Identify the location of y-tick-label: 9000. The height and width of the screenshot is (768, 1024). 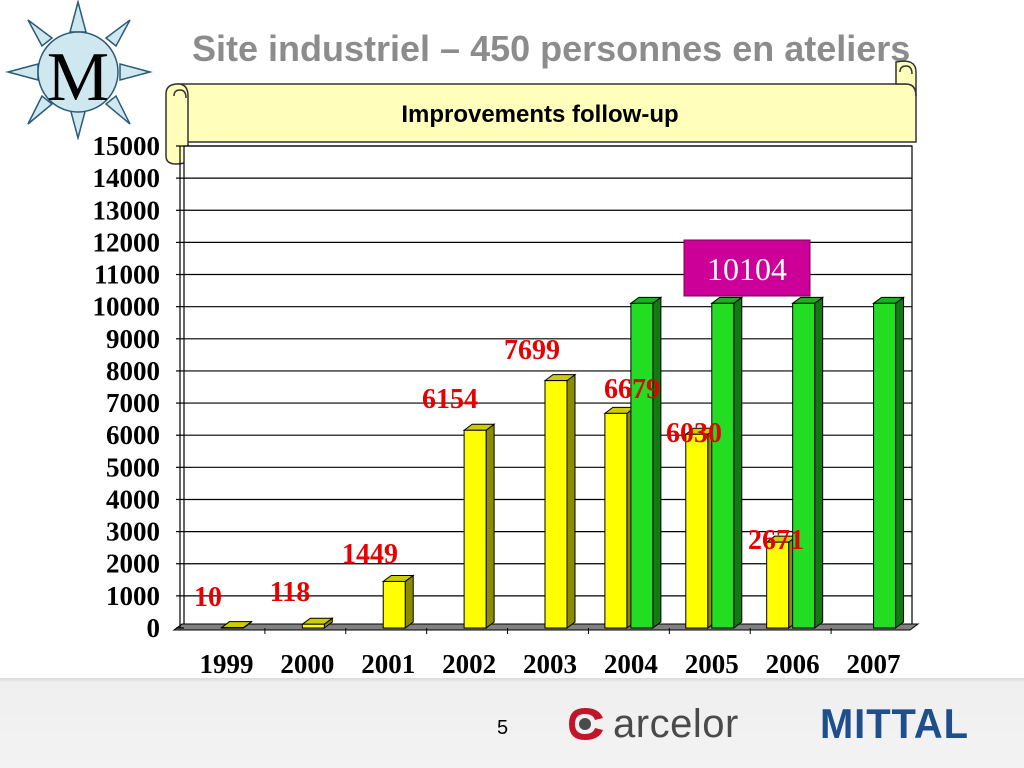
(133, 339).